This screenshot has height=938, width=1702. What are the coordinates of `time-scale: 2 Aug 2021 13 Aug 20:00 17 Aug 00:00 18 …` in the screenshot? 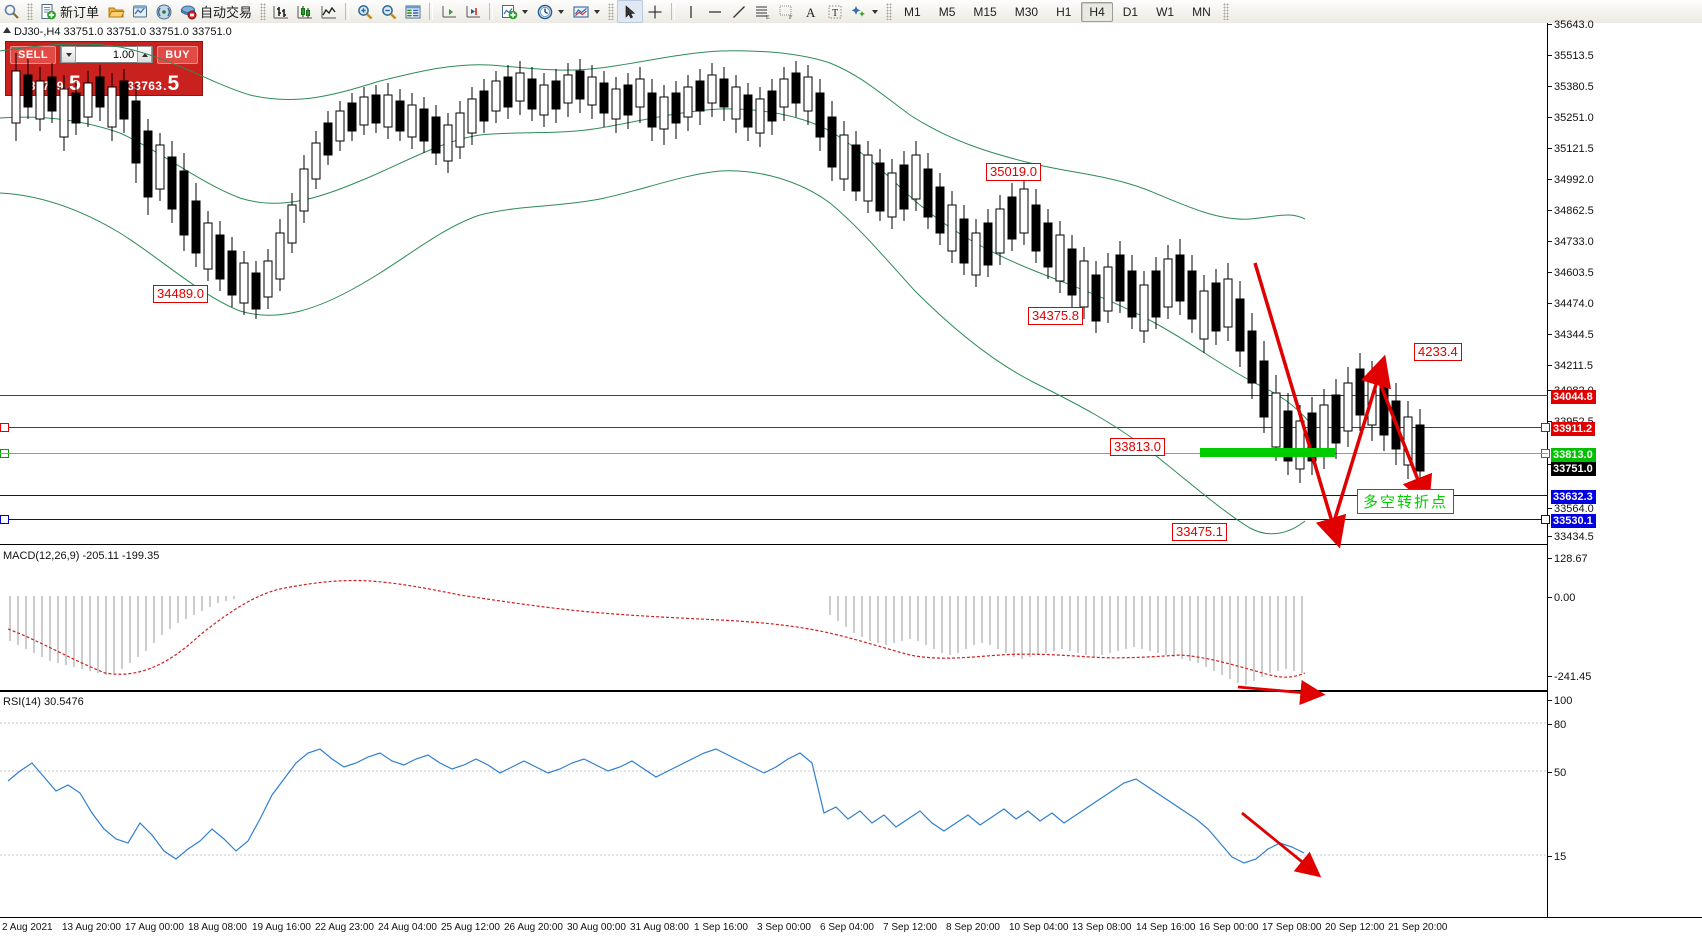 It's located at (851, 927).